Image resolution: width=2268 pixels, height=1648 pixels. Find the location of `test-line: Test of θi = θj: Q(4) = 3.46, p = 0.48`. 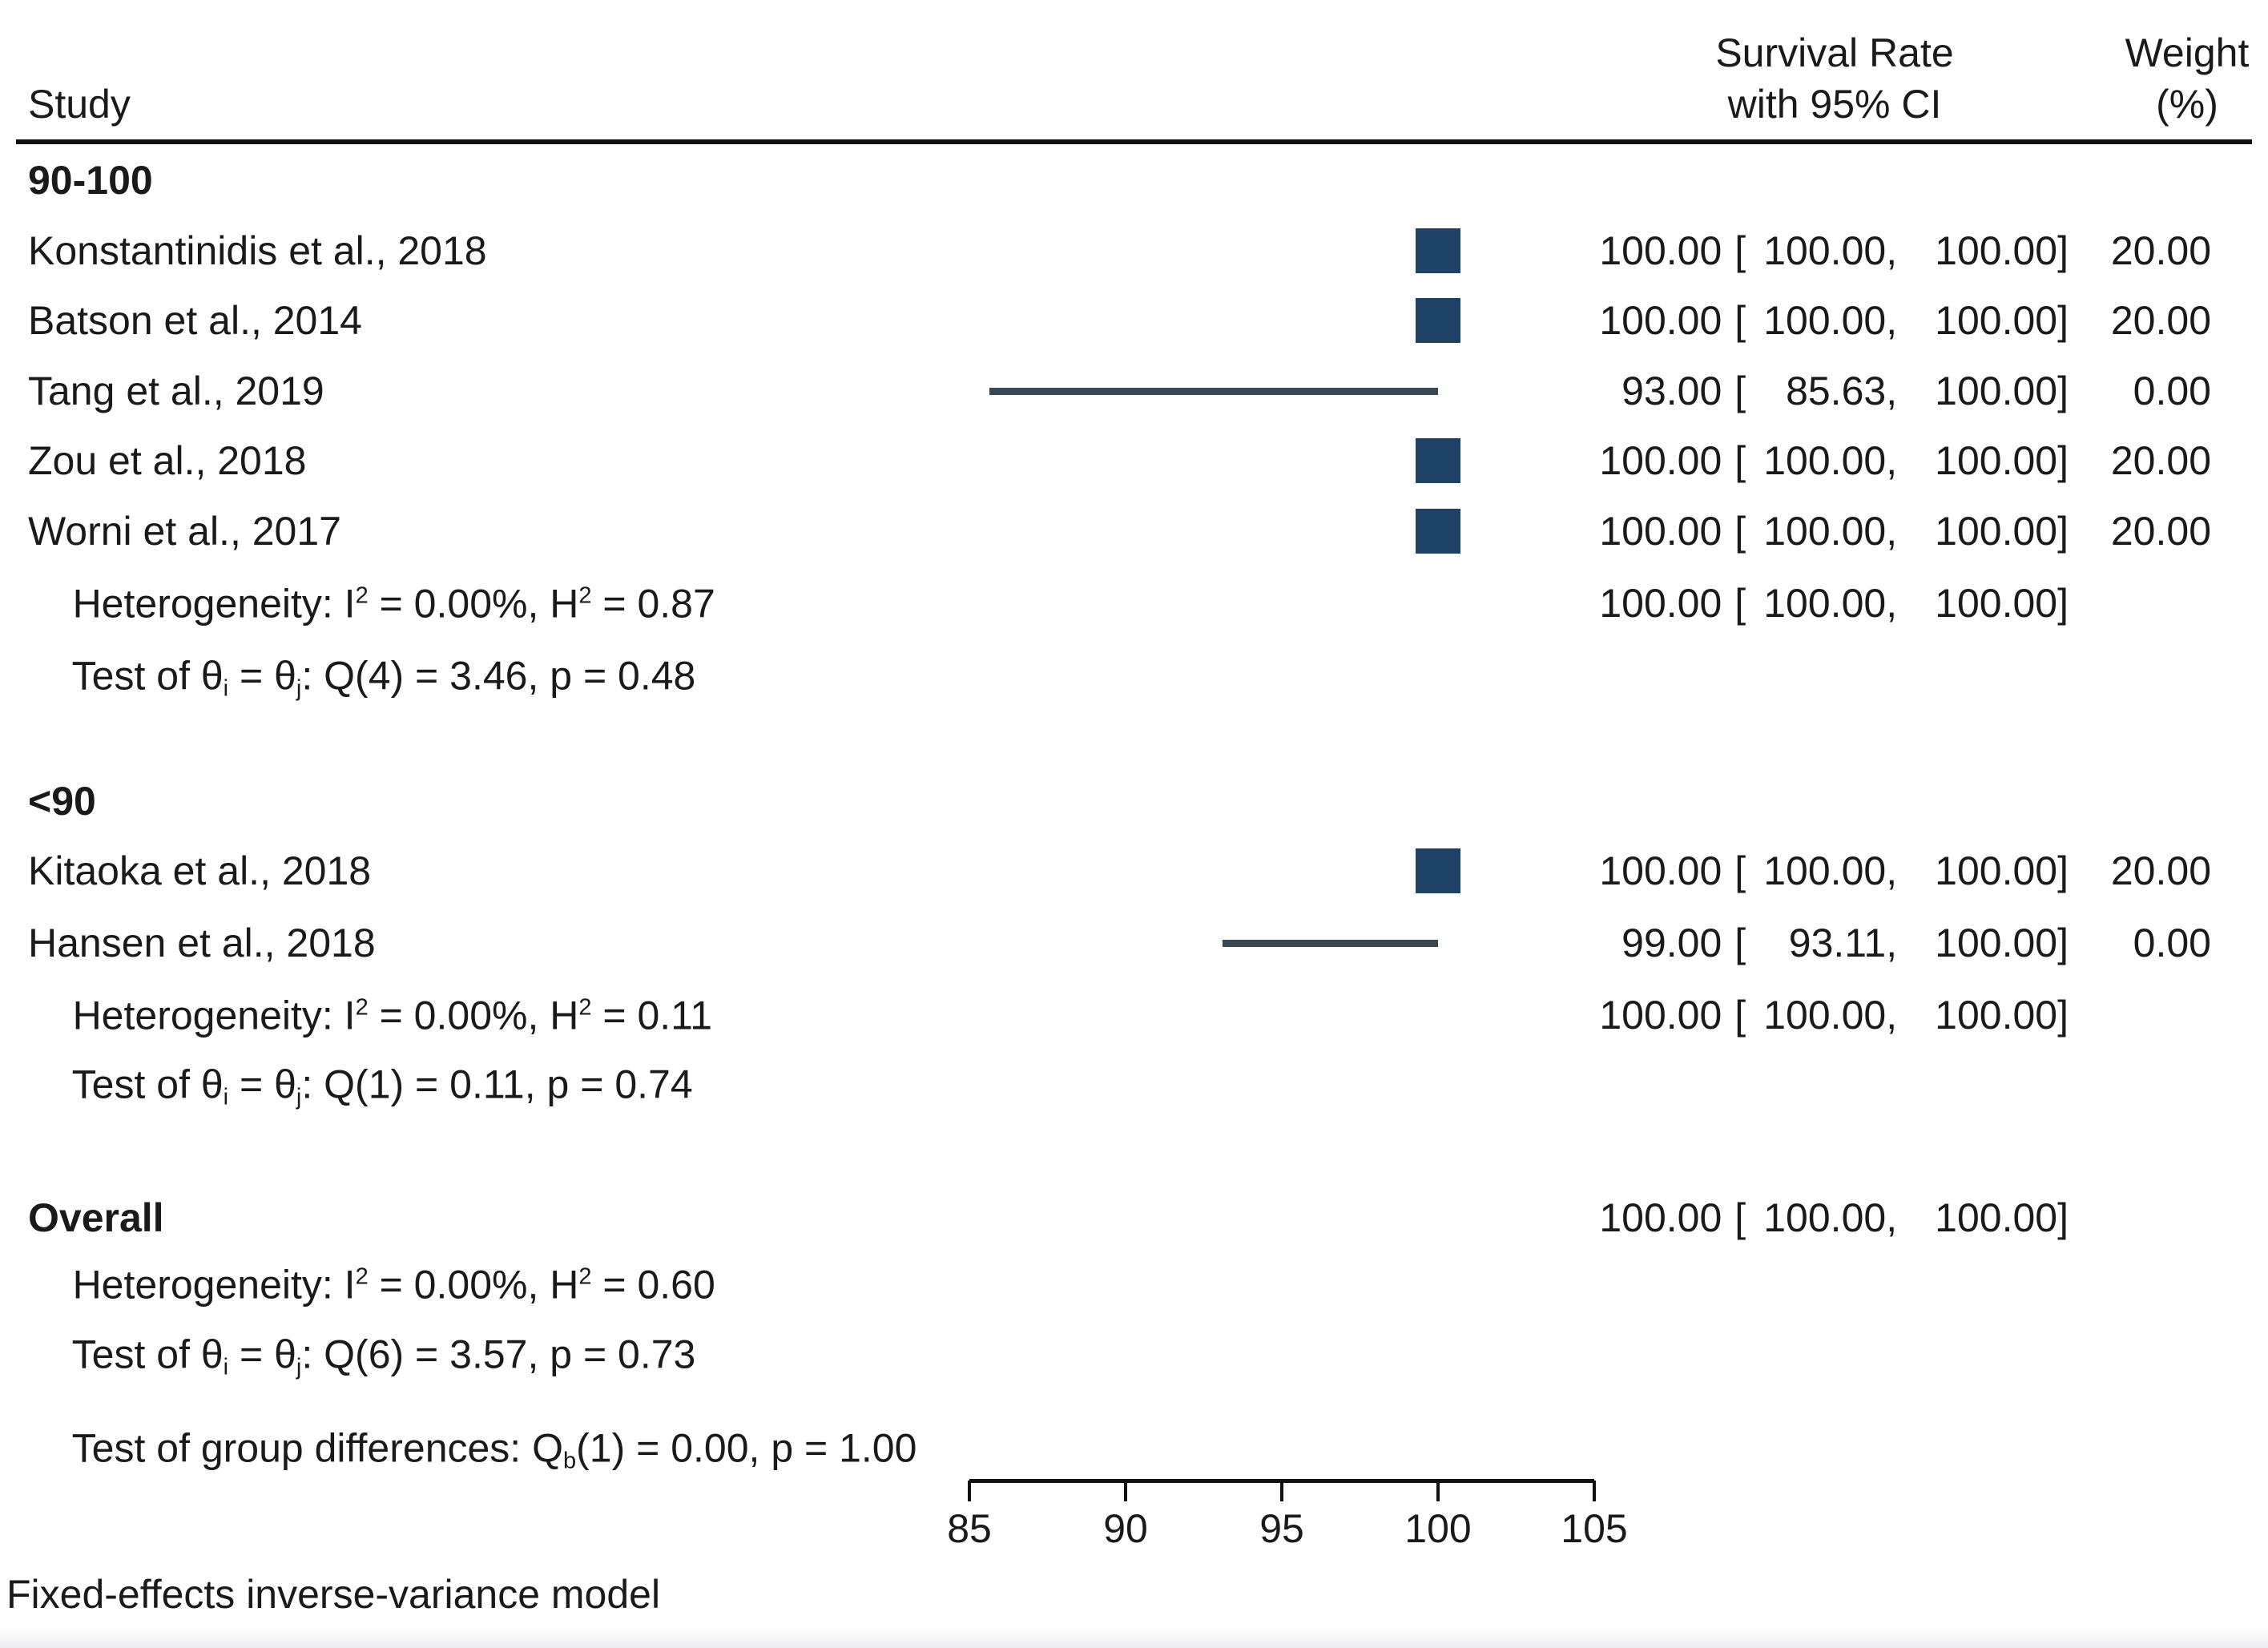

test-line: Test of θi = θj: Q(4) = 3.46, p = 0.48 is located at coordinates (362, 675).